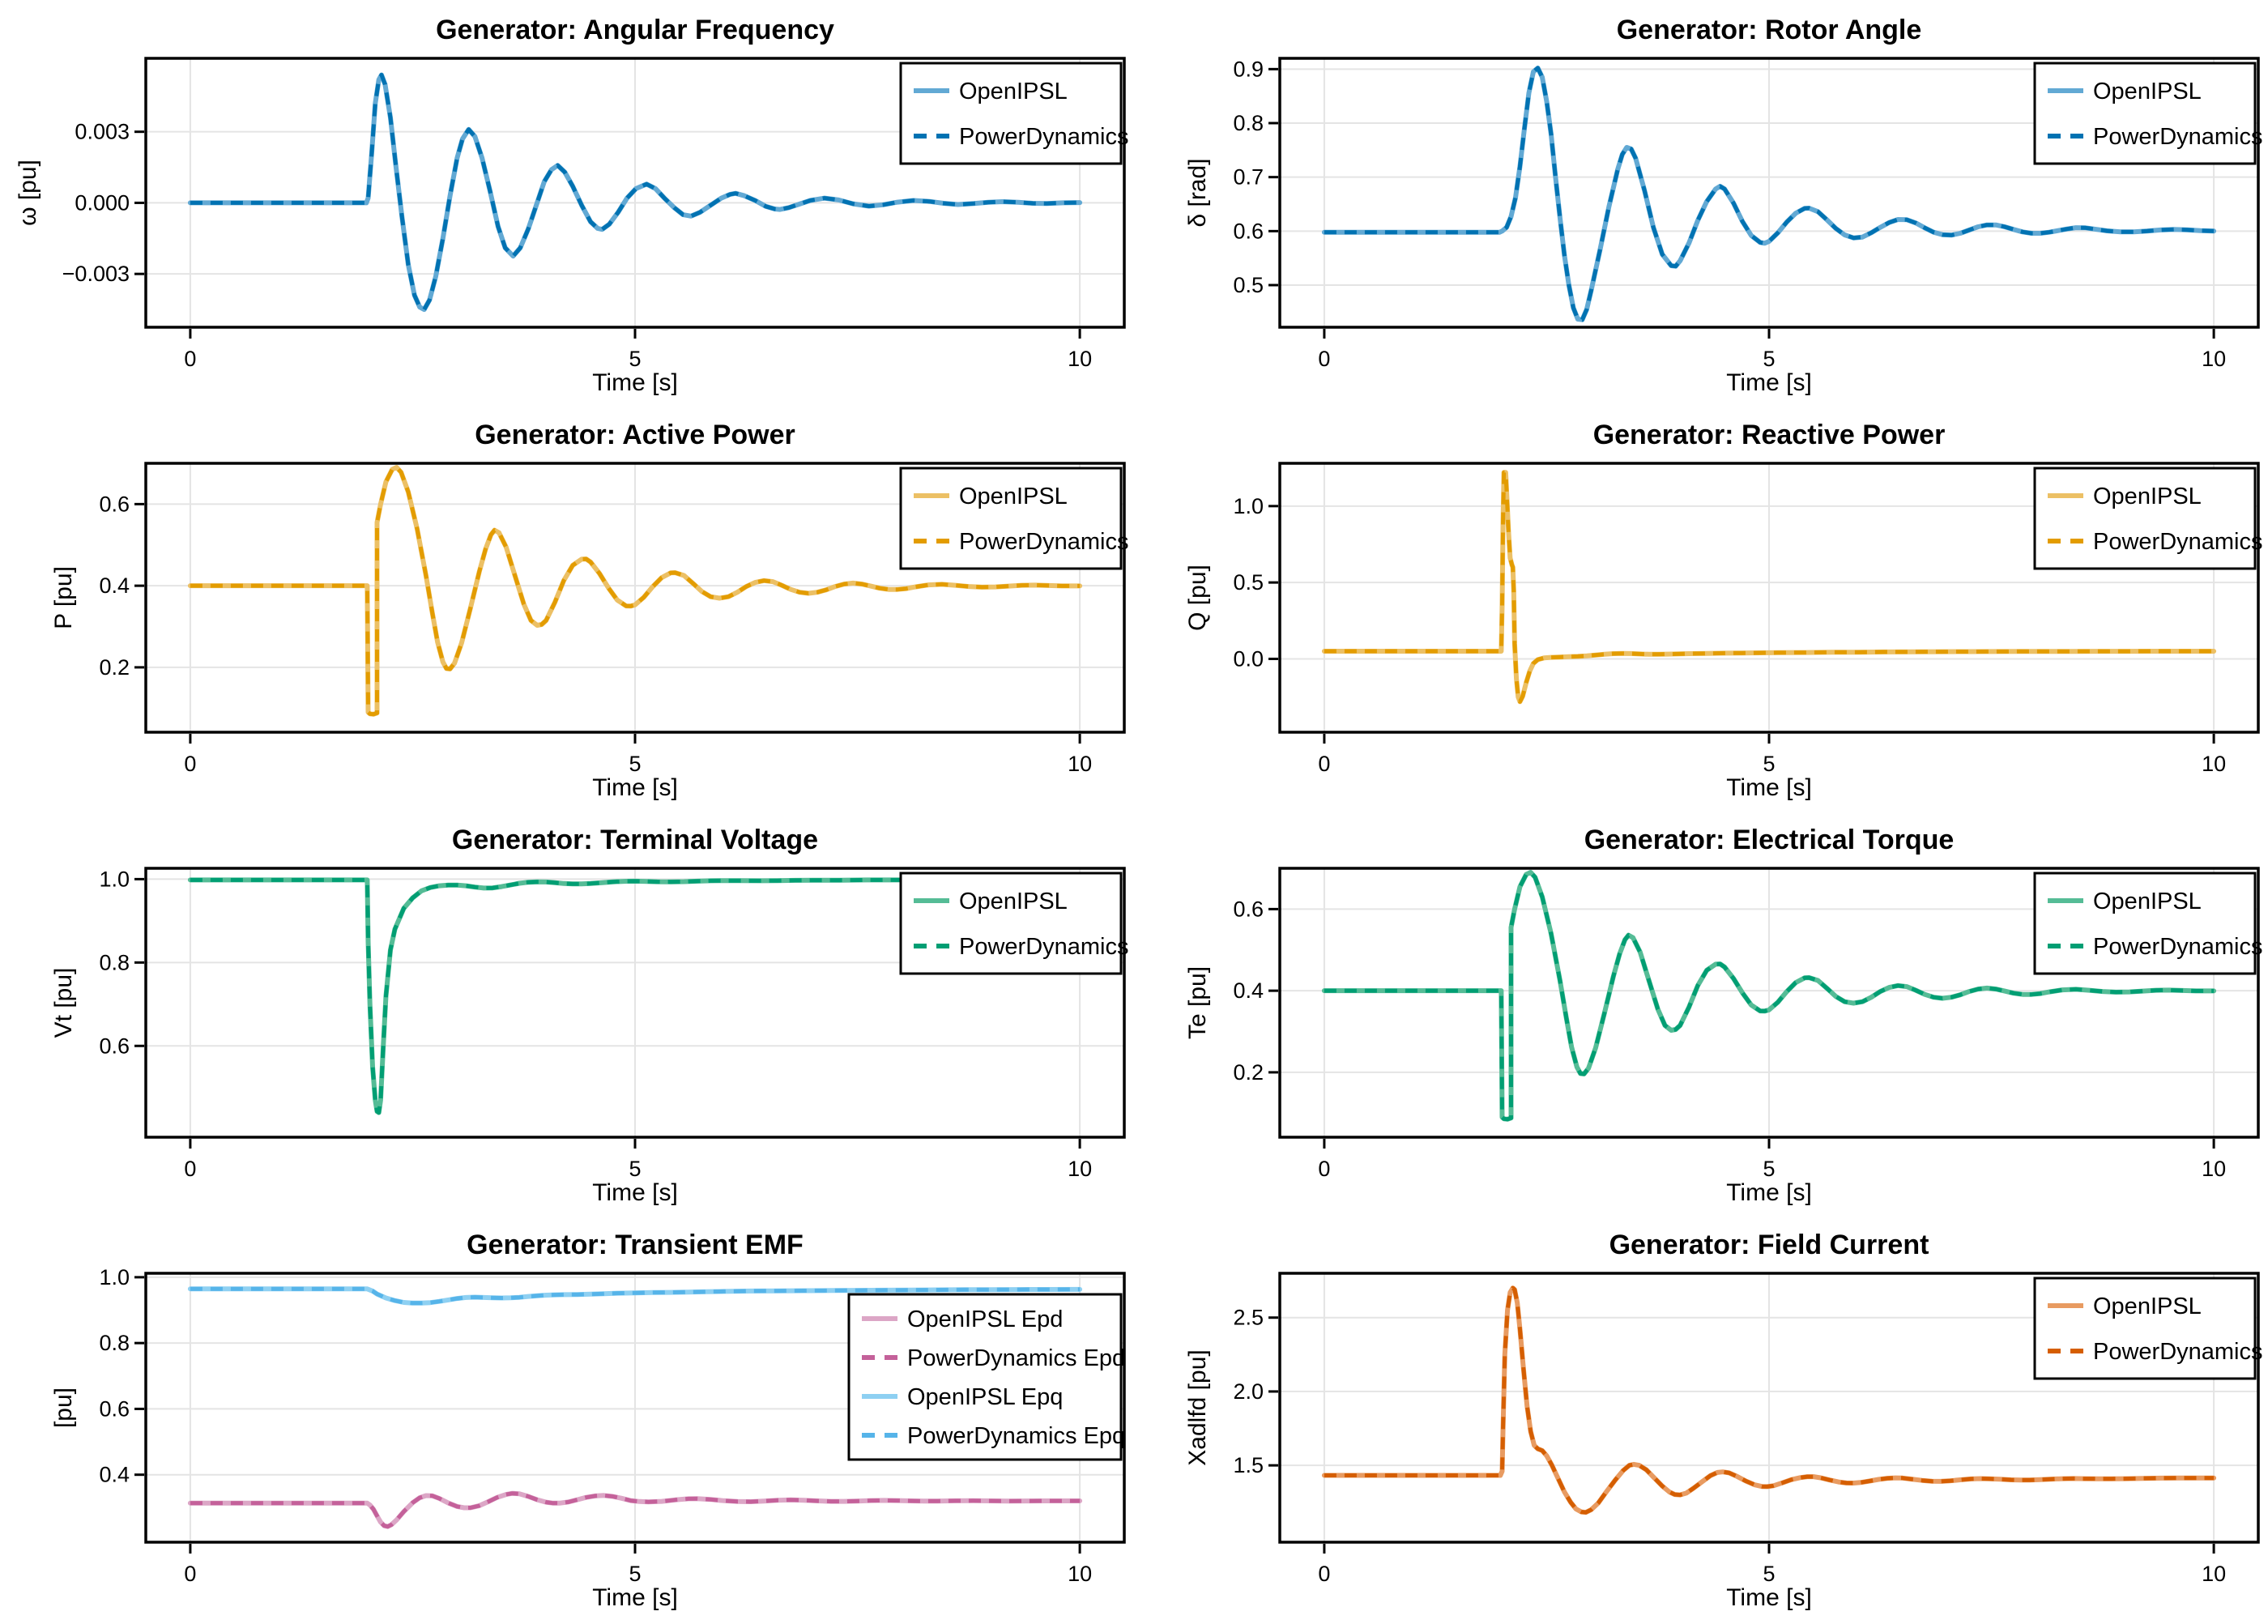 This screenshot has height=1624, width=2268. Describe the element at coordinates (1769, 30) in the screenshot. I see `chart-title: Generator: Rotor Angle` at that location.